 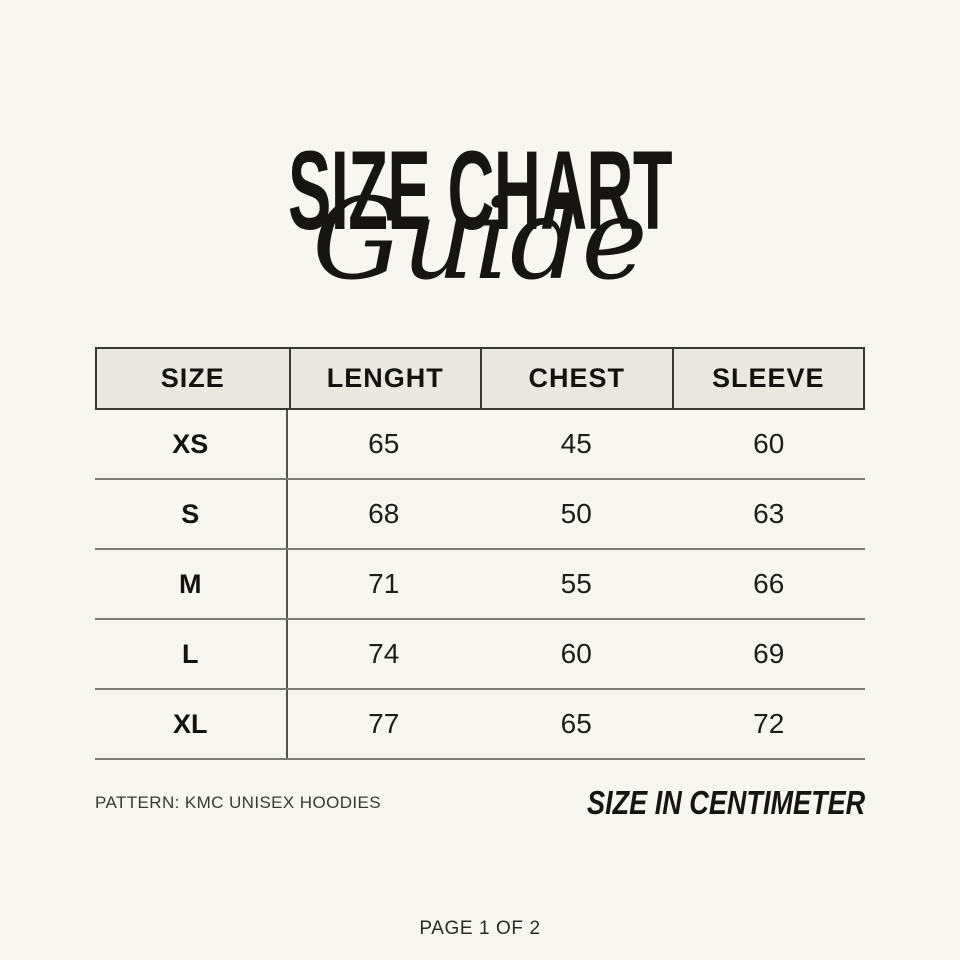 What do you see at coordinates (769, 443) in the screenshot?
I see `sleeve-value: 60` at bounding box center [769, 443].